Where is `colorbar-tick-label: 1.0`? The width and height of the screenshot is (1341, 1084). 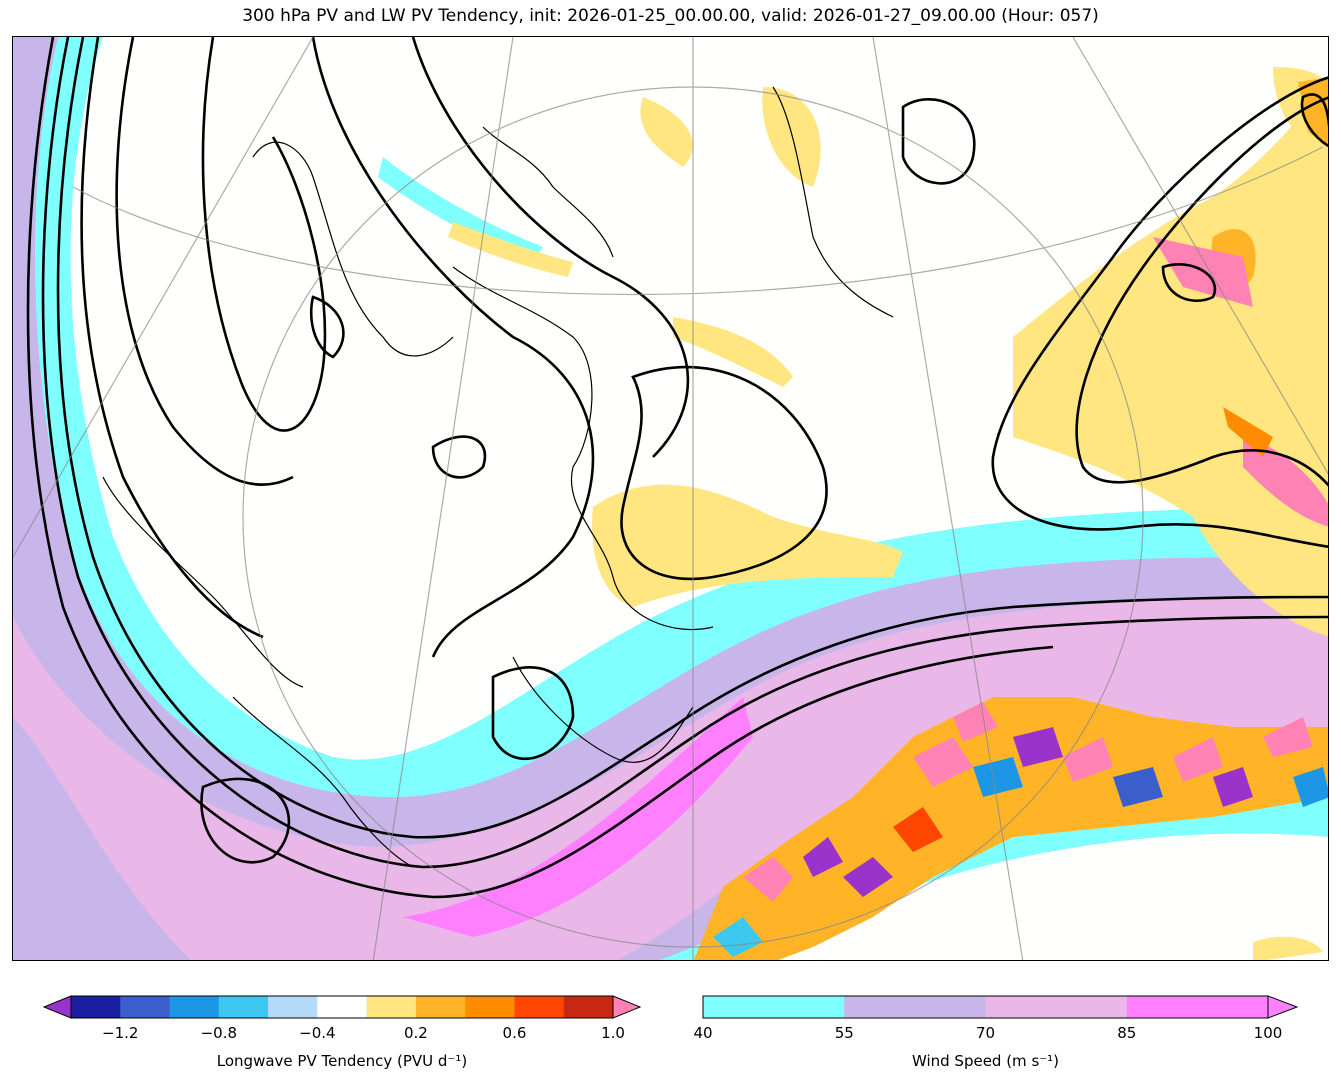
colorbar-tick-label: 1.0 is located at coordinates (613, 1033).